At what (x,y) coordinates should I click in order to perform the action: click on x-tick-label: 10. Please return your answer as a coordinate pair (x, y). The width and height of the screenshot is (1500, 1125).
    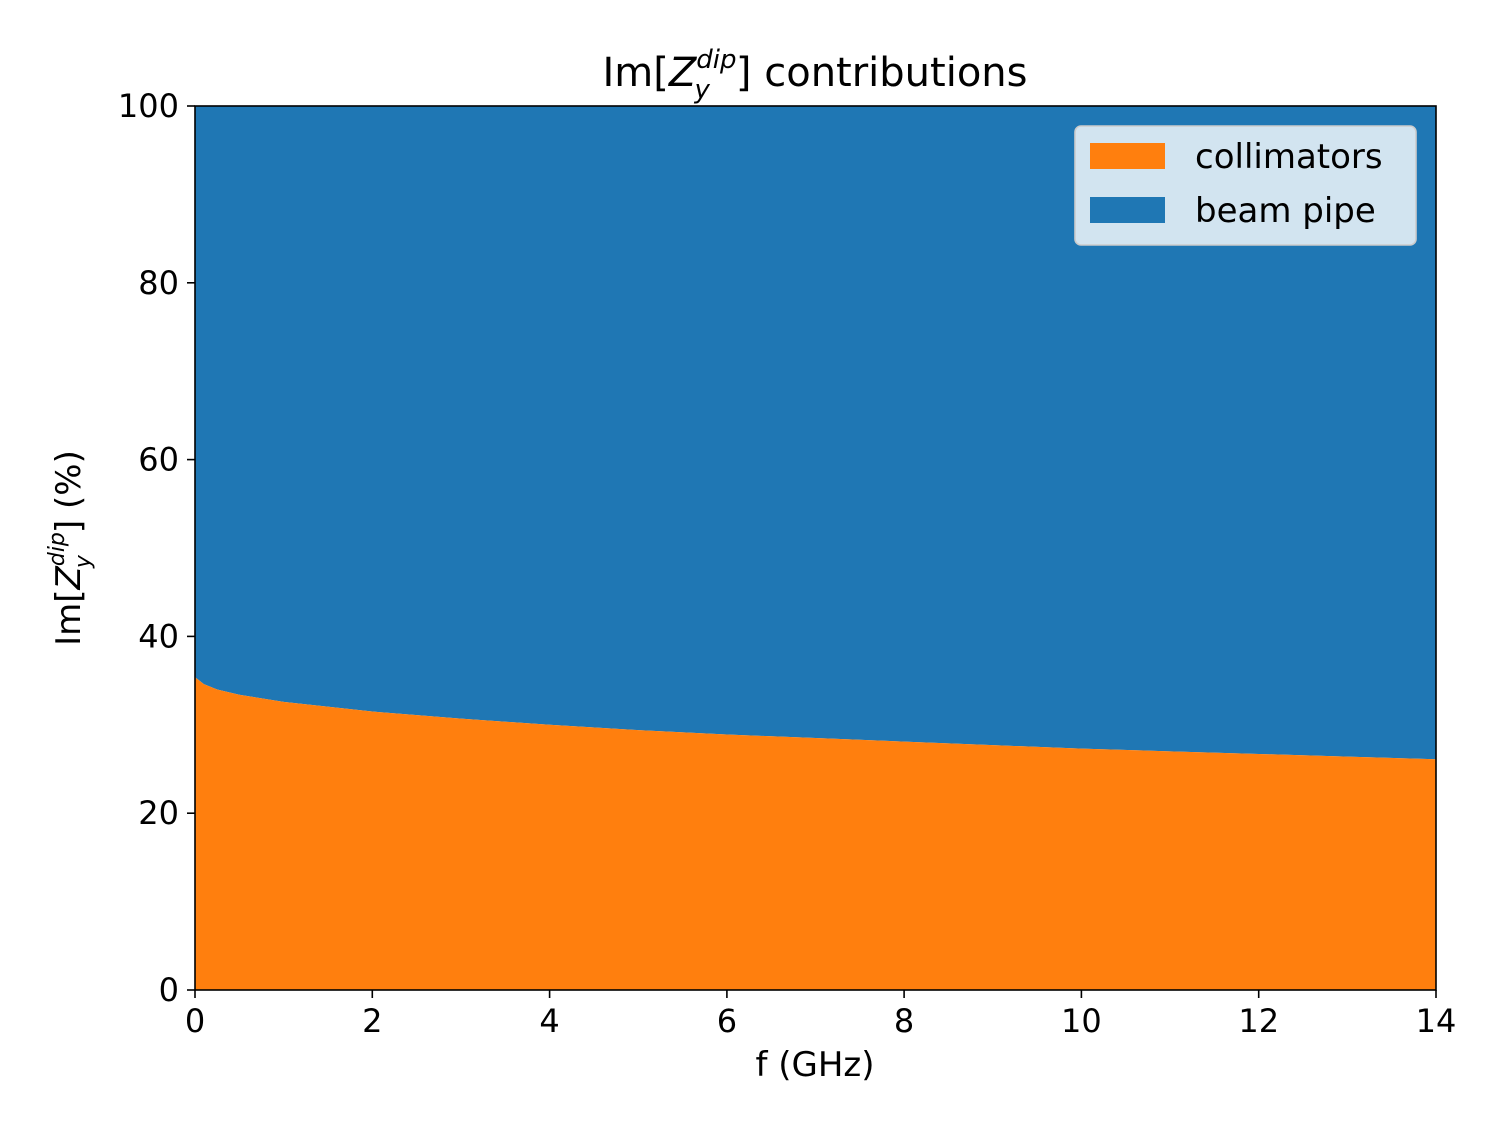
    Looking at the image, I should click on (1081, 1021).